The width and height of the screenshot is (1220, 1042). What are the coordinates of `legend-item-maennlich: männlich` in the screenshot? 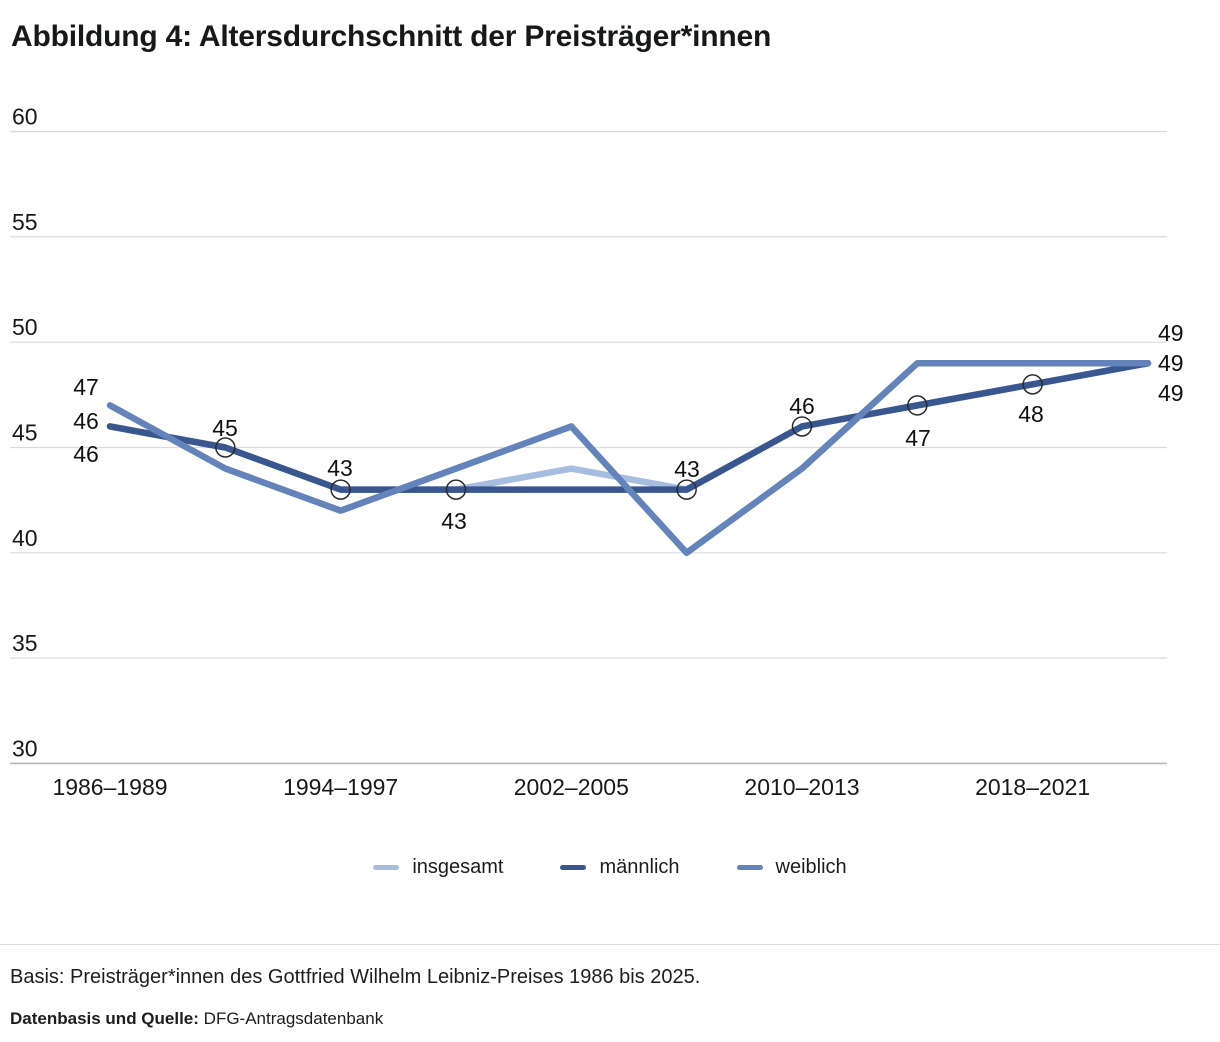 It's located at (620, 867).